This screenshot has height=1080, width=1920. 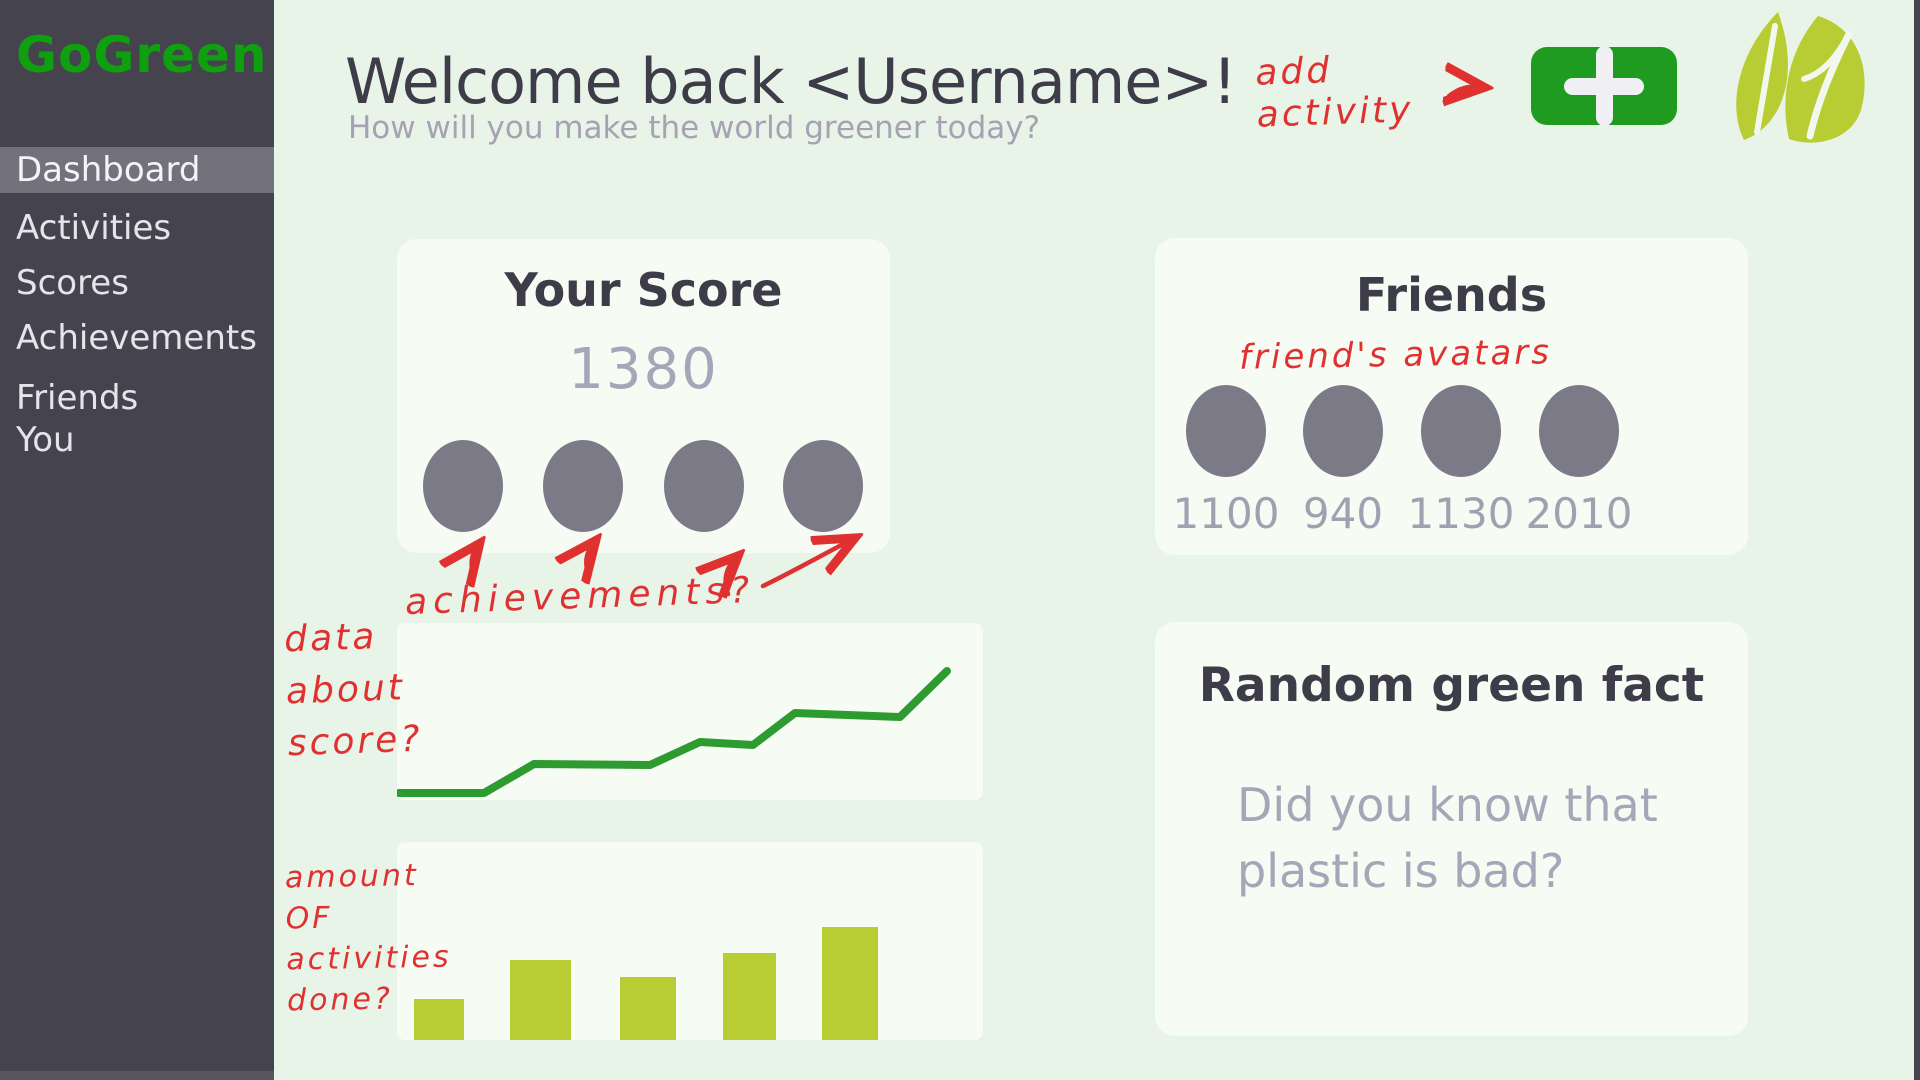 I want to click on leaf-logo-icon, so click(x=1800, y=77).